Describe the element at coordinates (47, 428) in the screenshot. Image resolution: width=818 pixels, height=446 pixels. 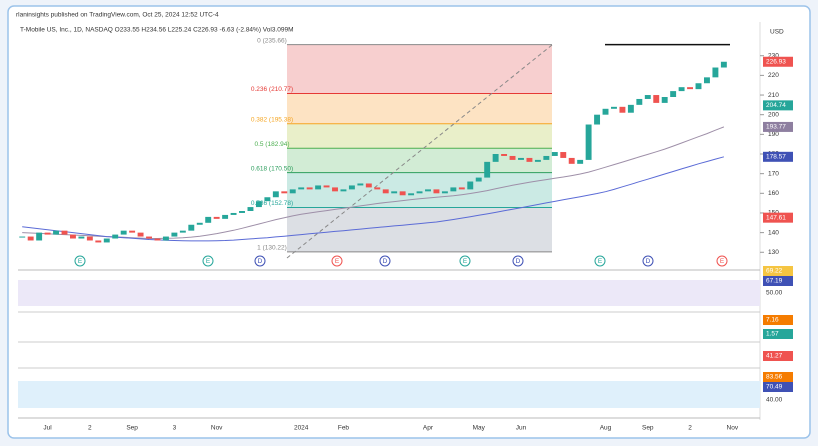
I see `x-tick-label: Jul` at that location.